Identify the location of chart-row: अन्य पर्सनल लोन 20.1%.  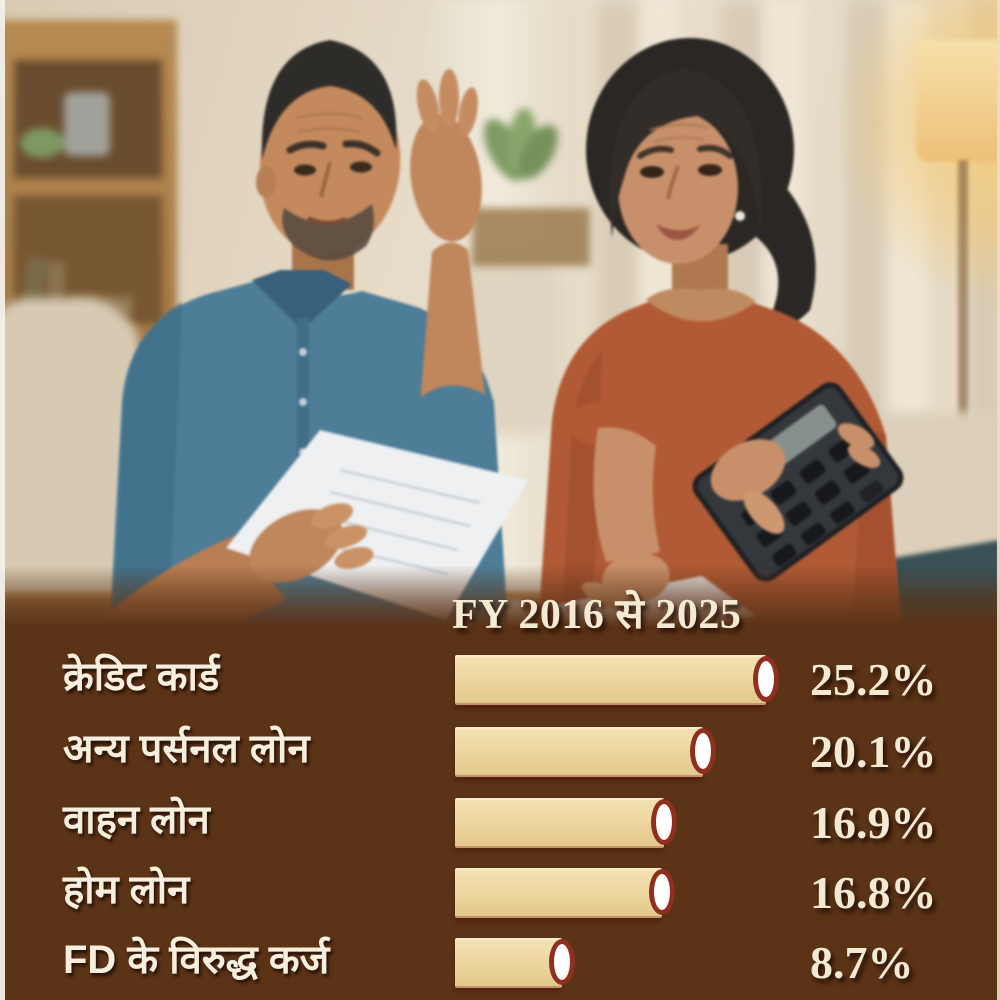
(500, 751).